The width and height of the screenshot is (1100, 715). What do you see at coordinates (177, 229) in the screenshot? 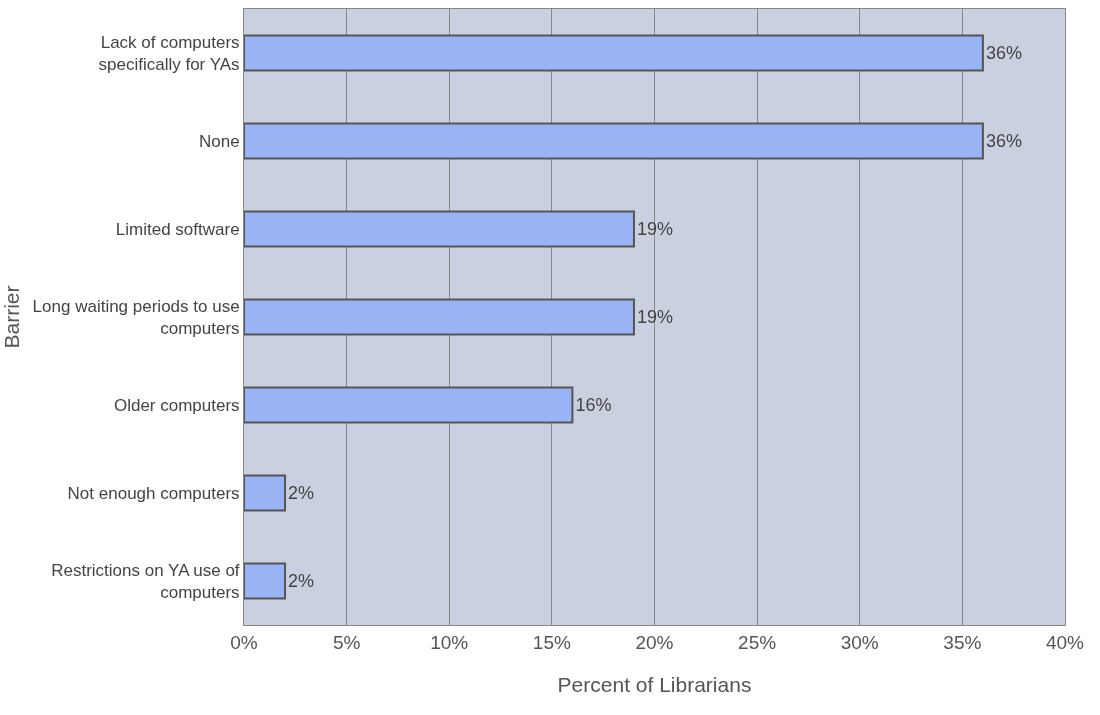
I see `y-tick-label: Limited software` at bounding box center [177, 229].